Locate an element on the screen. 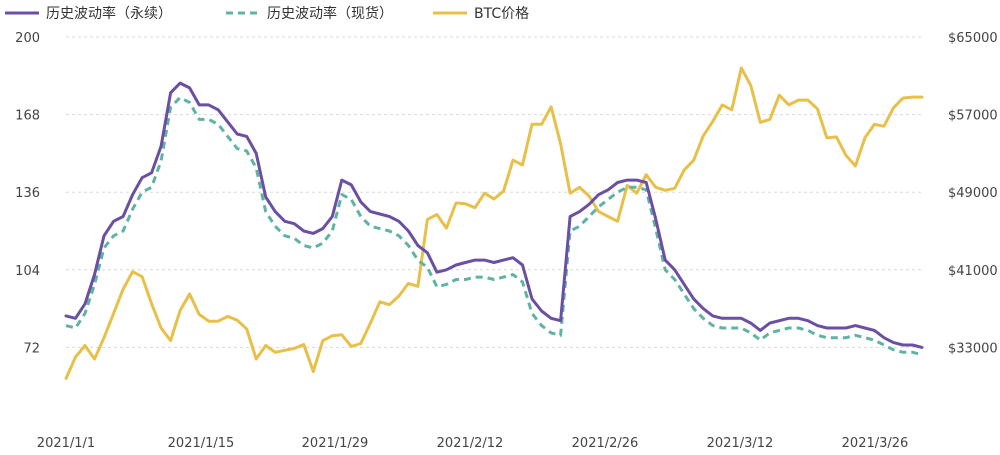 The height and width of the screenshot is (455, 1000). right-axis-ticks: $65000 $57000 $49000 $41000 $33000 is located at coordinates (973, 193).